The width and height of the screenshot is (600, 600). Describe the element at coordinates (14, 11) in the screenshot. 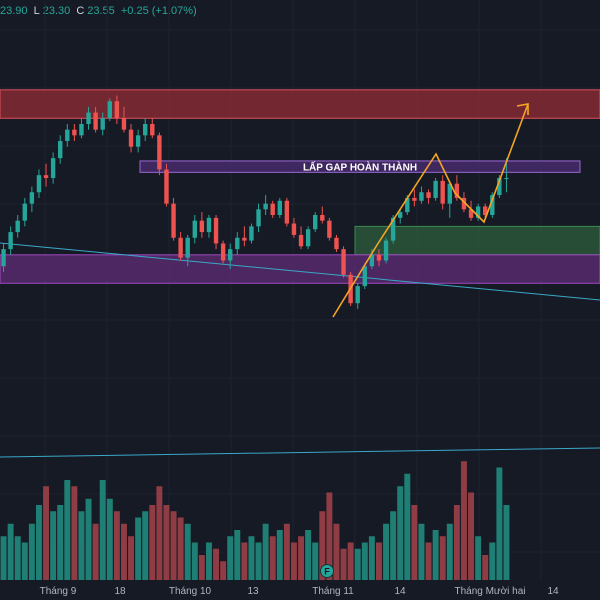

I see `open-value: 23.90` at that location.